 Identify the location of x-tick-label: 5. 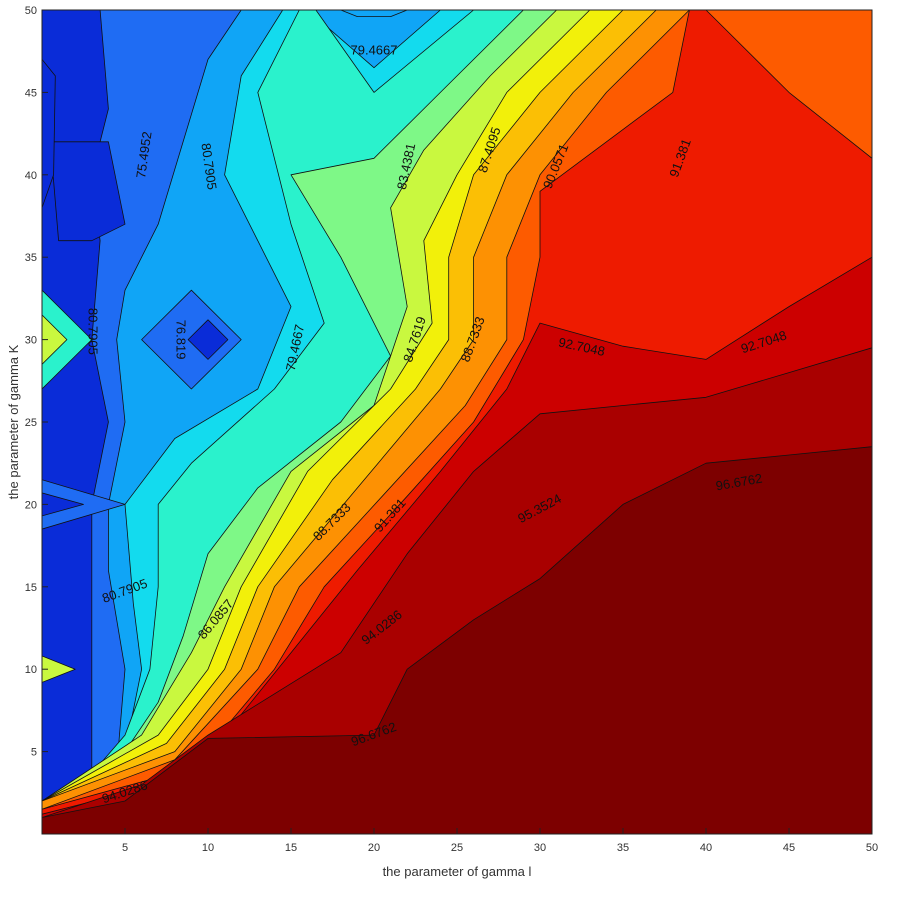
(125, 848).